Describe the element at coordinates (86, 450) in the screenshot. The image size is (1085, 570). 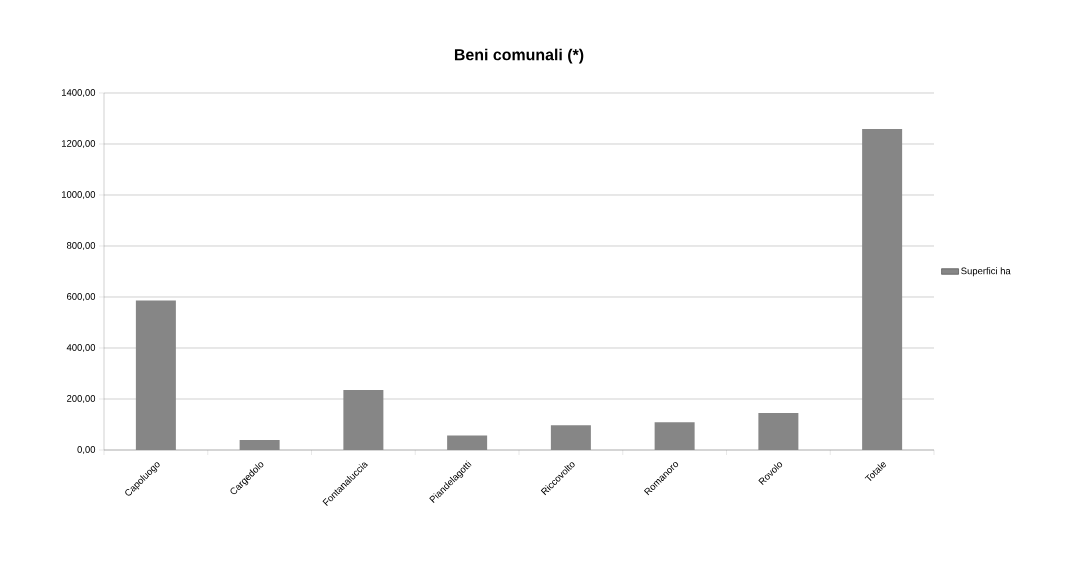
I see `y-tick-label: 0,00` at that location.